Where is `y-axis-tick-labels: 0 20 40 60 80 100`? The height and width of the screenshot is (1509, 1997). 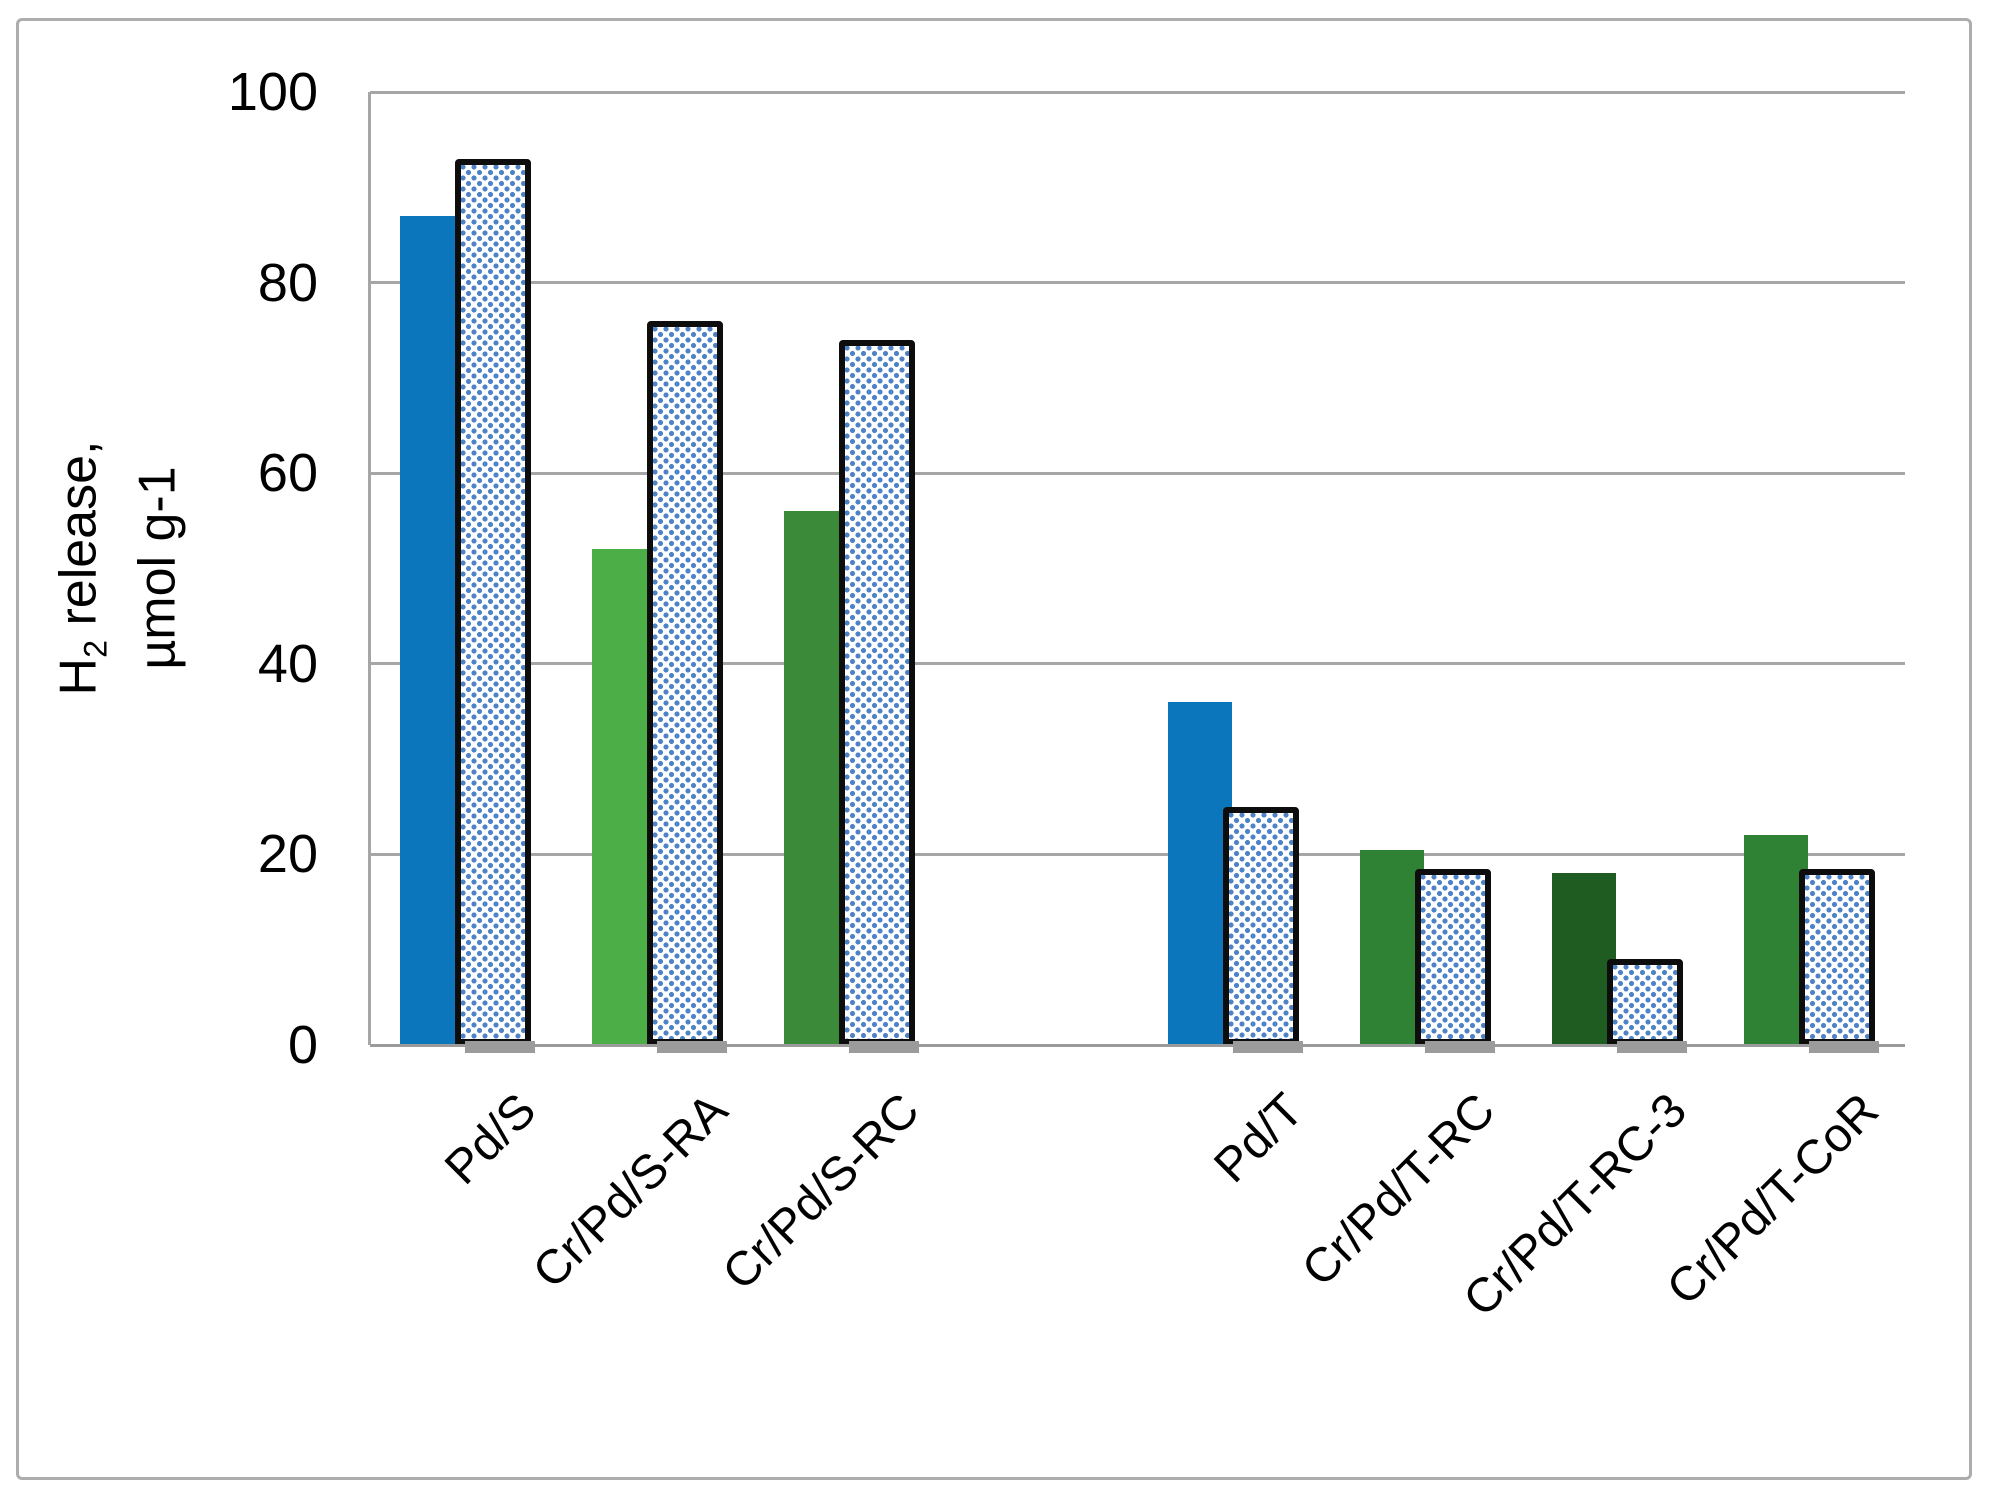
y-axis-tick-labels: 0 20 40 60 80 100 is located at coordinates (170, 568).